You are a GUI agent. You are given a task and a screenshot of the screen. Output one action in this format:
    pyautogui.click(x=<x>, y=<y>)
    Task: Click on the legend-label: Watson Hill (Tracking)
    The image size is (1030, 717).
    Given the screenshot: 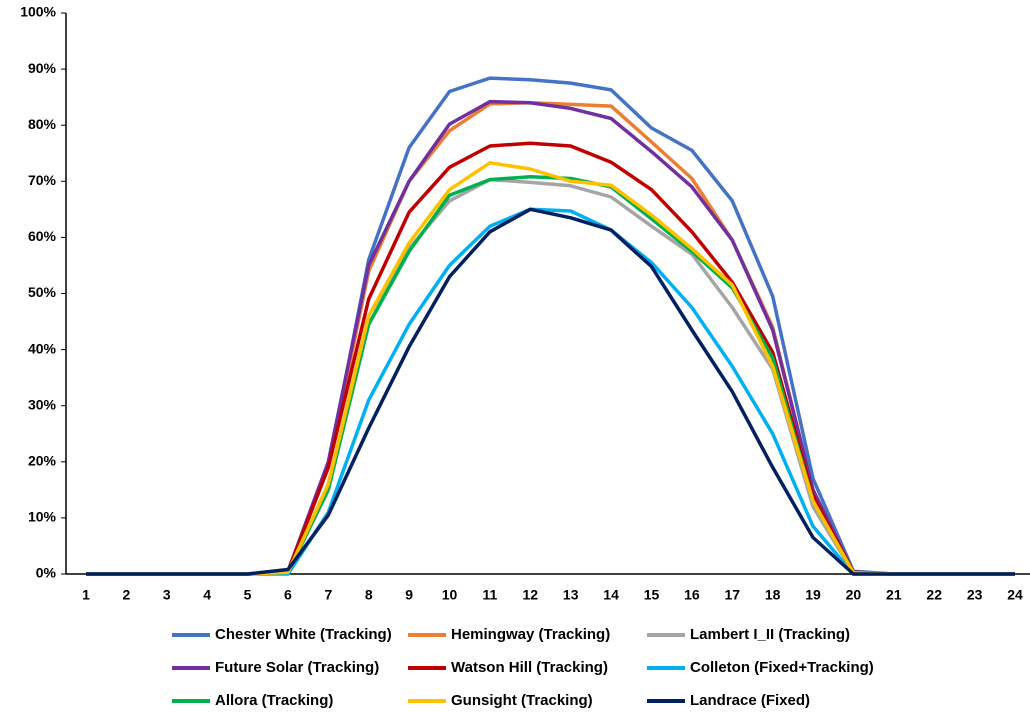 What is the action you would take?
    pyautogui.click(x=529, y=667)
    